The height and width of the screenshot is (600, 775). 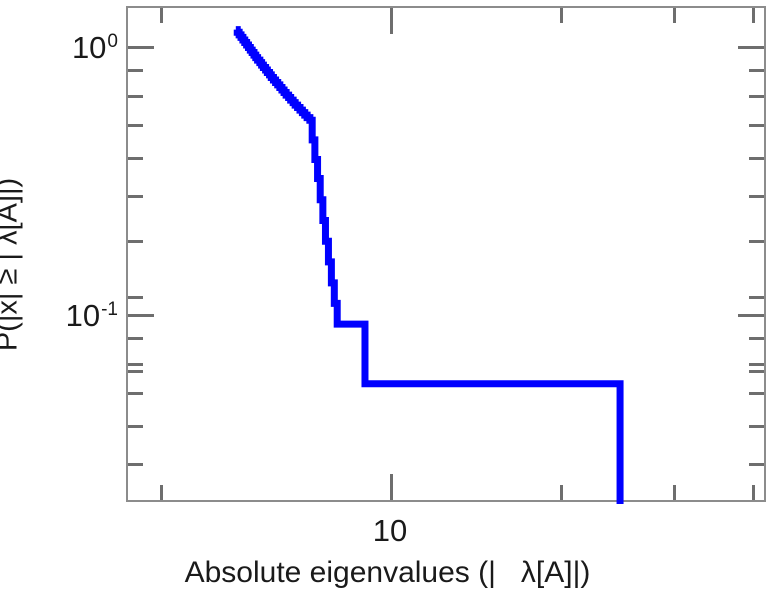 What do you see at coordinates (390, 530) in the screenshot?
I see `x-tick-label-10: 10` at bounding box center [390, 530].